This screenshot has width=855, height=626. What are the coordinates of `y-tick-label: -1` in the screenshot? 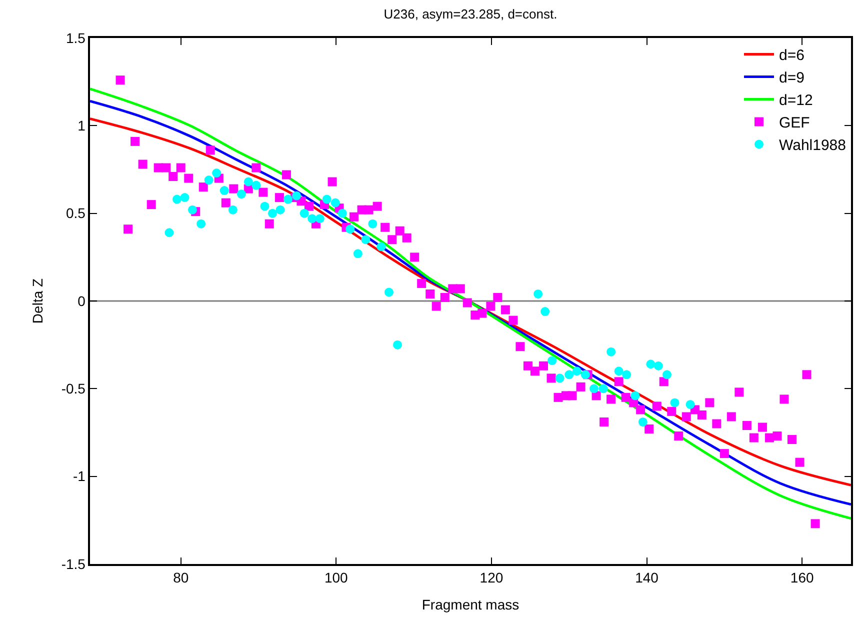 It's located at (79, 476).